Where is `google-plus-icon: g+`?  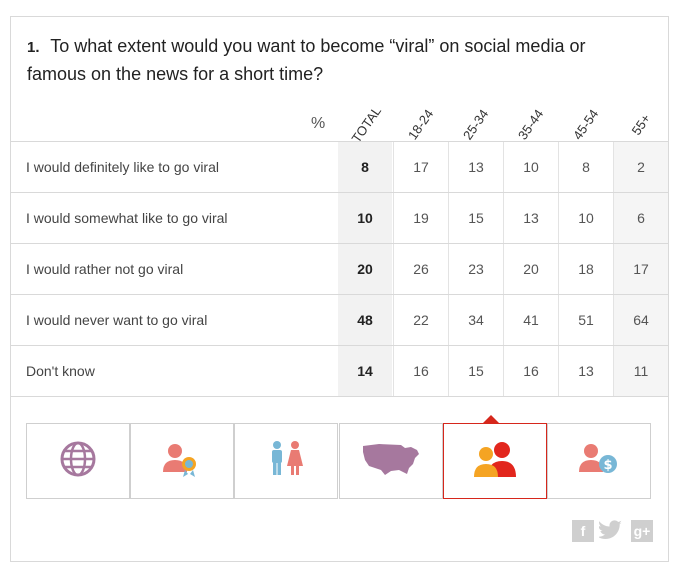 google-plus-icon: g+ is located at coordinates (642, 531).